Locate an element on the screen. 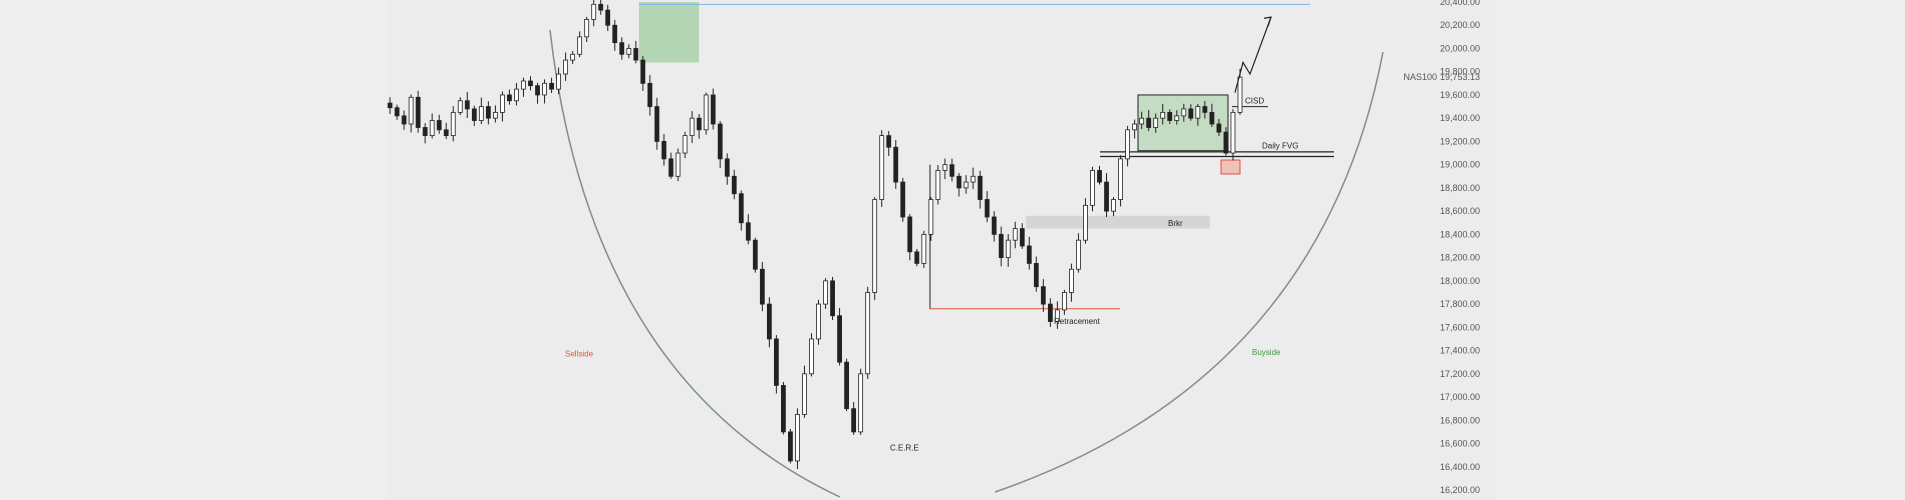 This screenshot has height=500, width=1905. y-tick-label: 18,600.00 is located at coordinates (1460, 211).